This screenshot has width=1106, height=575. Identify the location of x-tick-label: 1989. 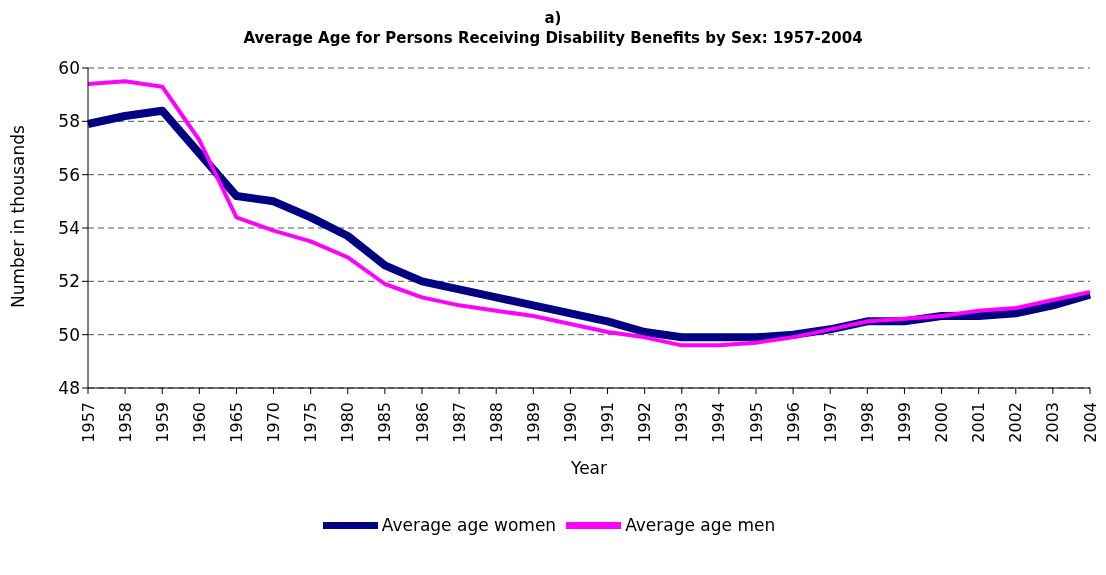
(533, 422).